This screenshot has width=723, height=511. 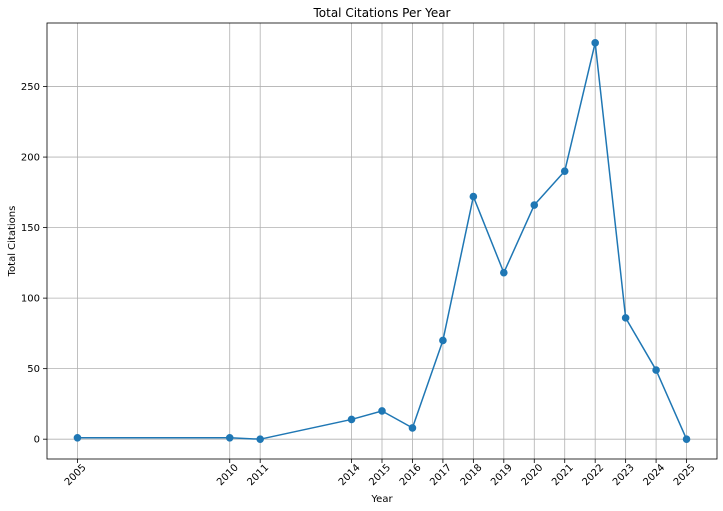 I want to click on x-tick-label: 2019, so click(x=502, y=475).